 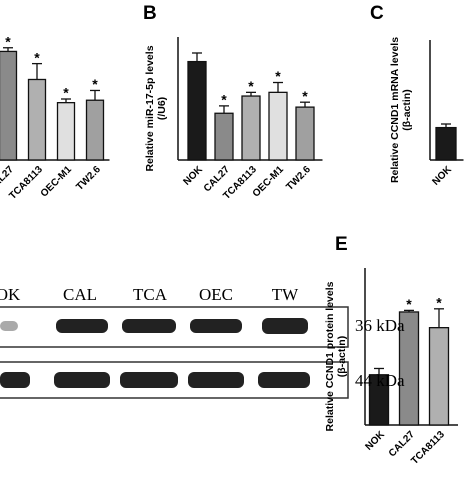 I want to click on panel-label: E, so click(x=341, y=244).